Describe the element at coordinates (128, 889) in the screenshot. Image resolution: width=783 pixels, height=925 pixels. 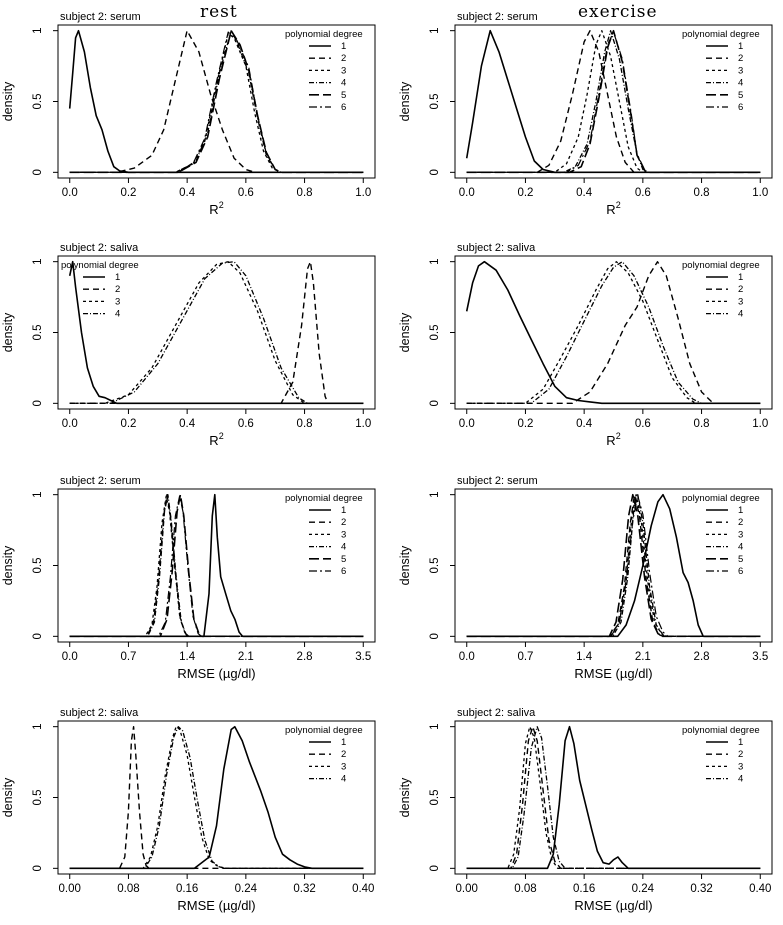
I see `x-tick-label: 0.08` at that location.